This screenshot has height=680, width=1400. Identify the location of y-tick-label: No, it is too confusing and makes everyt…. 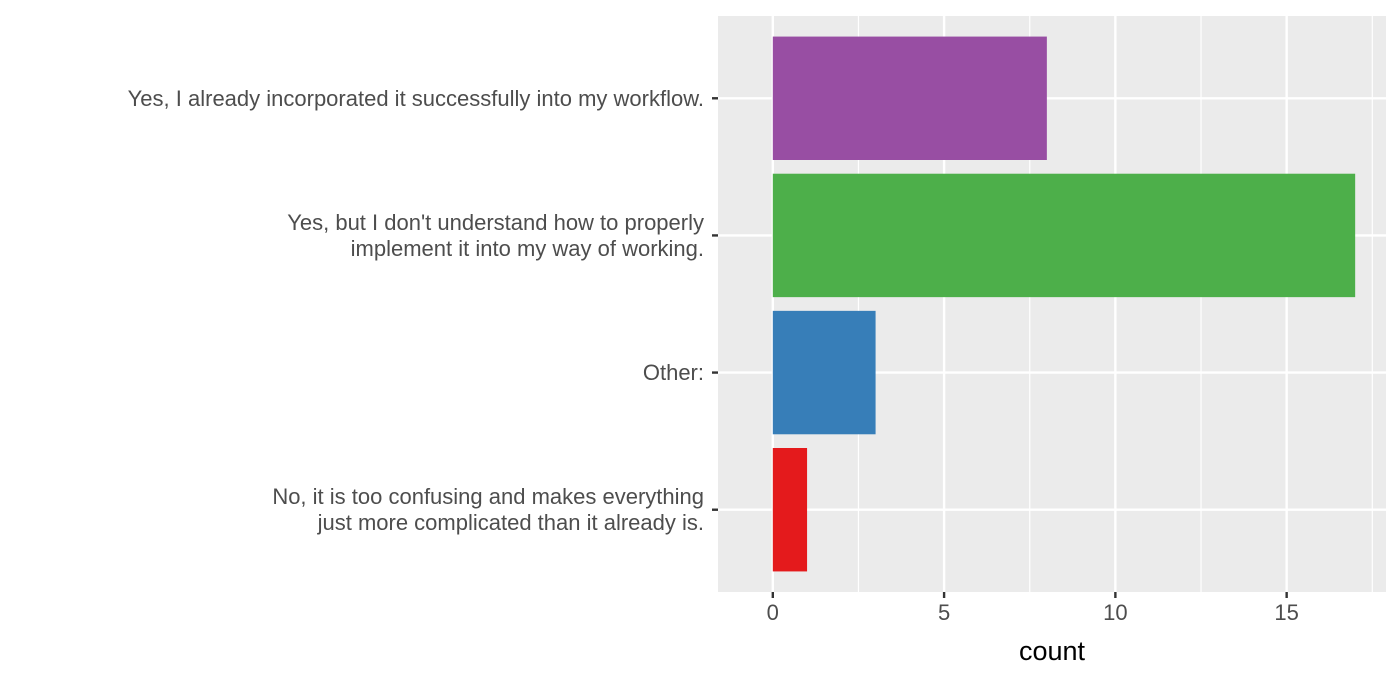
(488, 496).